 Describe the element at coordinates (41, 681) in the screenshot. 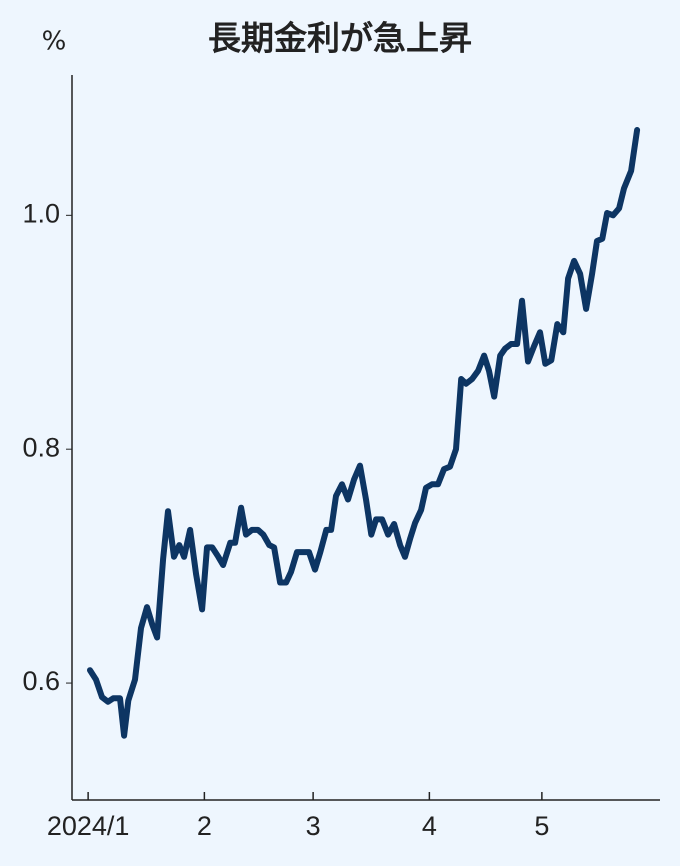

I see `y-tick-label: 0.6` at that location.